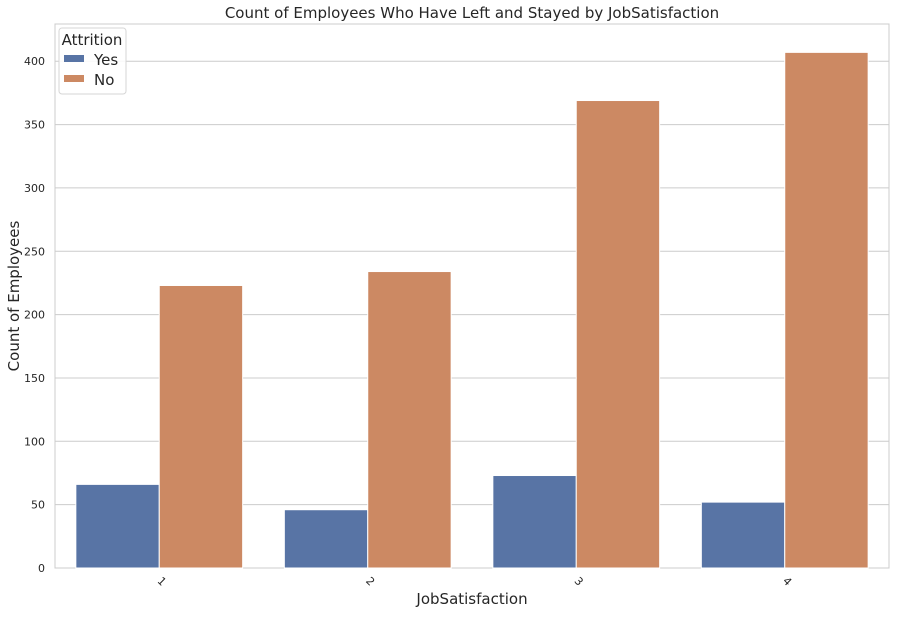 The image size is (903, 618). Describe the element at coordinates (14, 295) in the screenshot. I see `y-axis-label: Count of Employees` at that location.